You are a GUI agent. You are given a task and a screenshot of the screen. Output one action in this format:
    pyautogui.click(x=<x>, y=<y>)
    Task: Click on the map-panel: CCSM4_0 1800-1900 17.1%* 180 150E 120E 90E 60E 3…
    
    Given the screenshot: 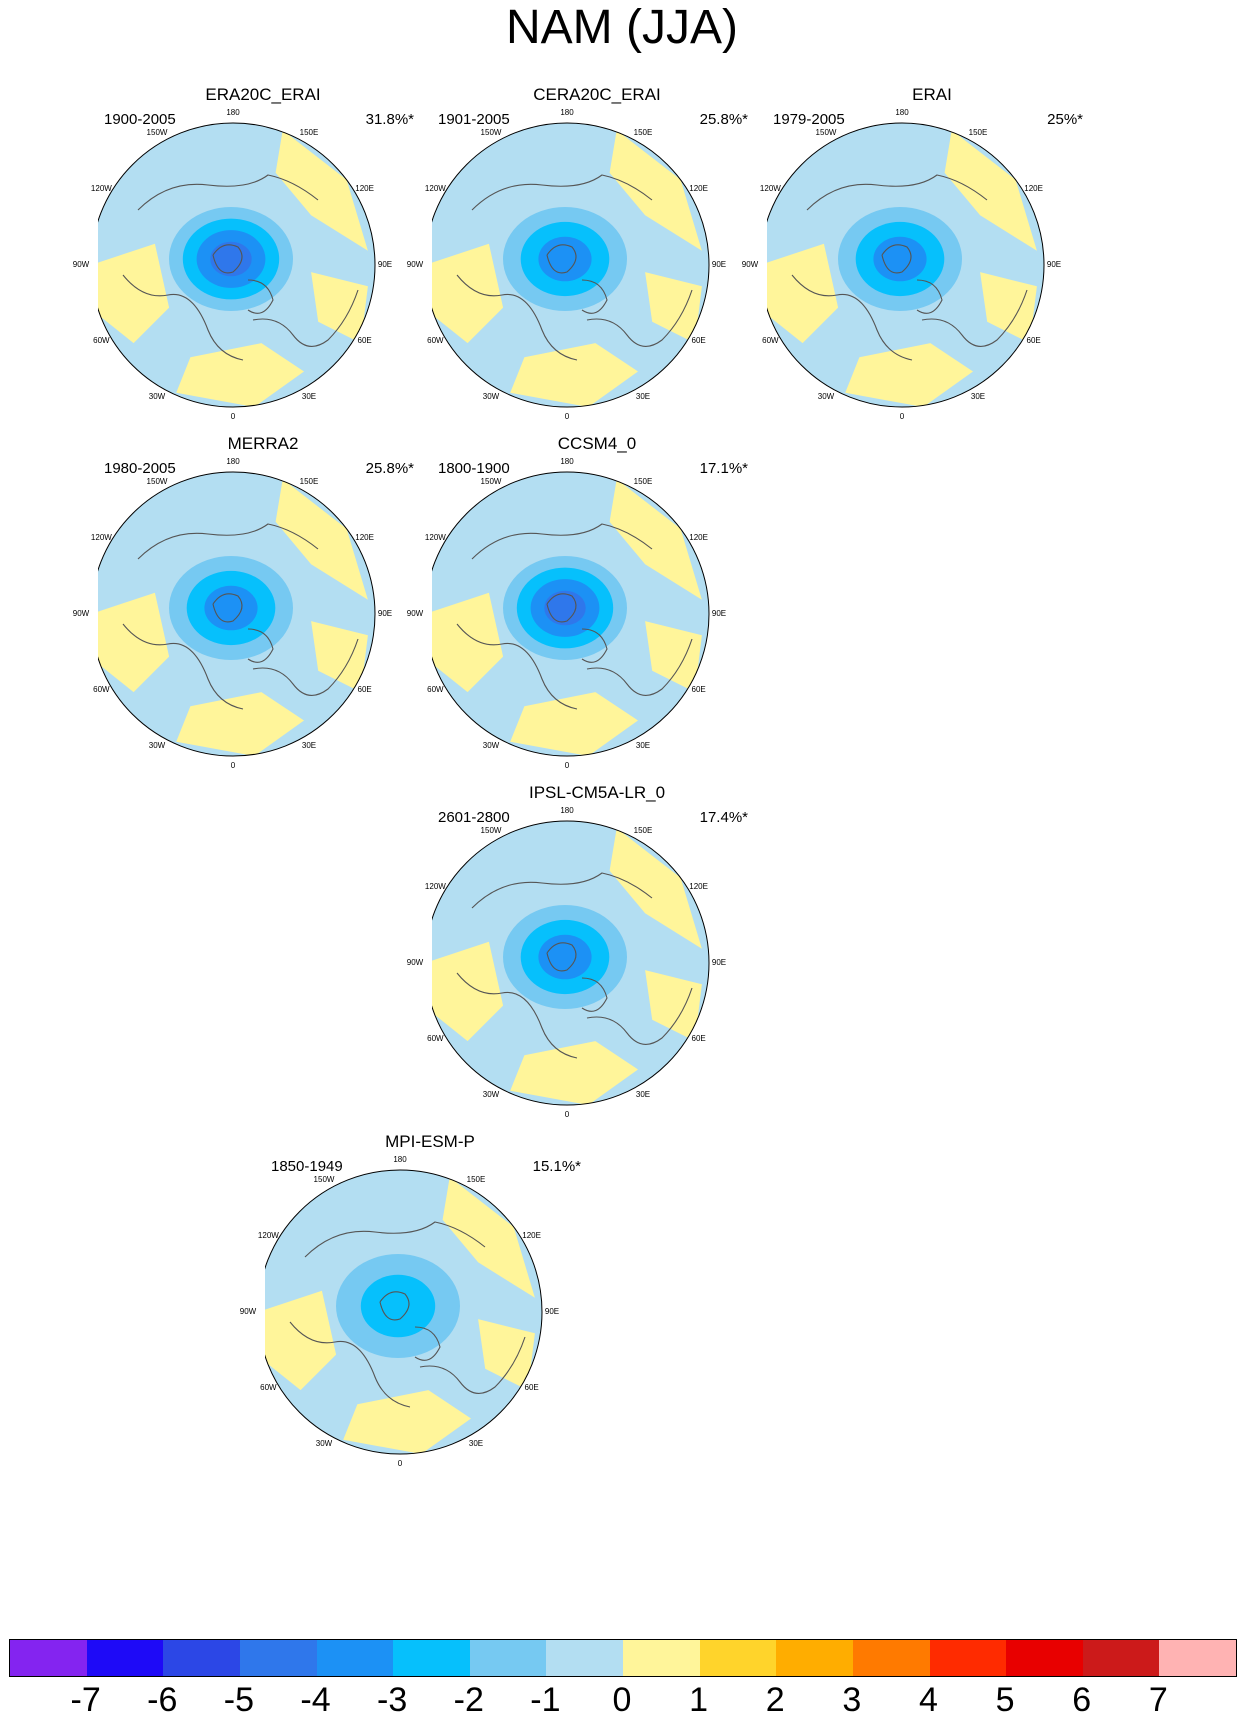 What is the action you would take?
    pyautogui.click(x=584, y=614)
    